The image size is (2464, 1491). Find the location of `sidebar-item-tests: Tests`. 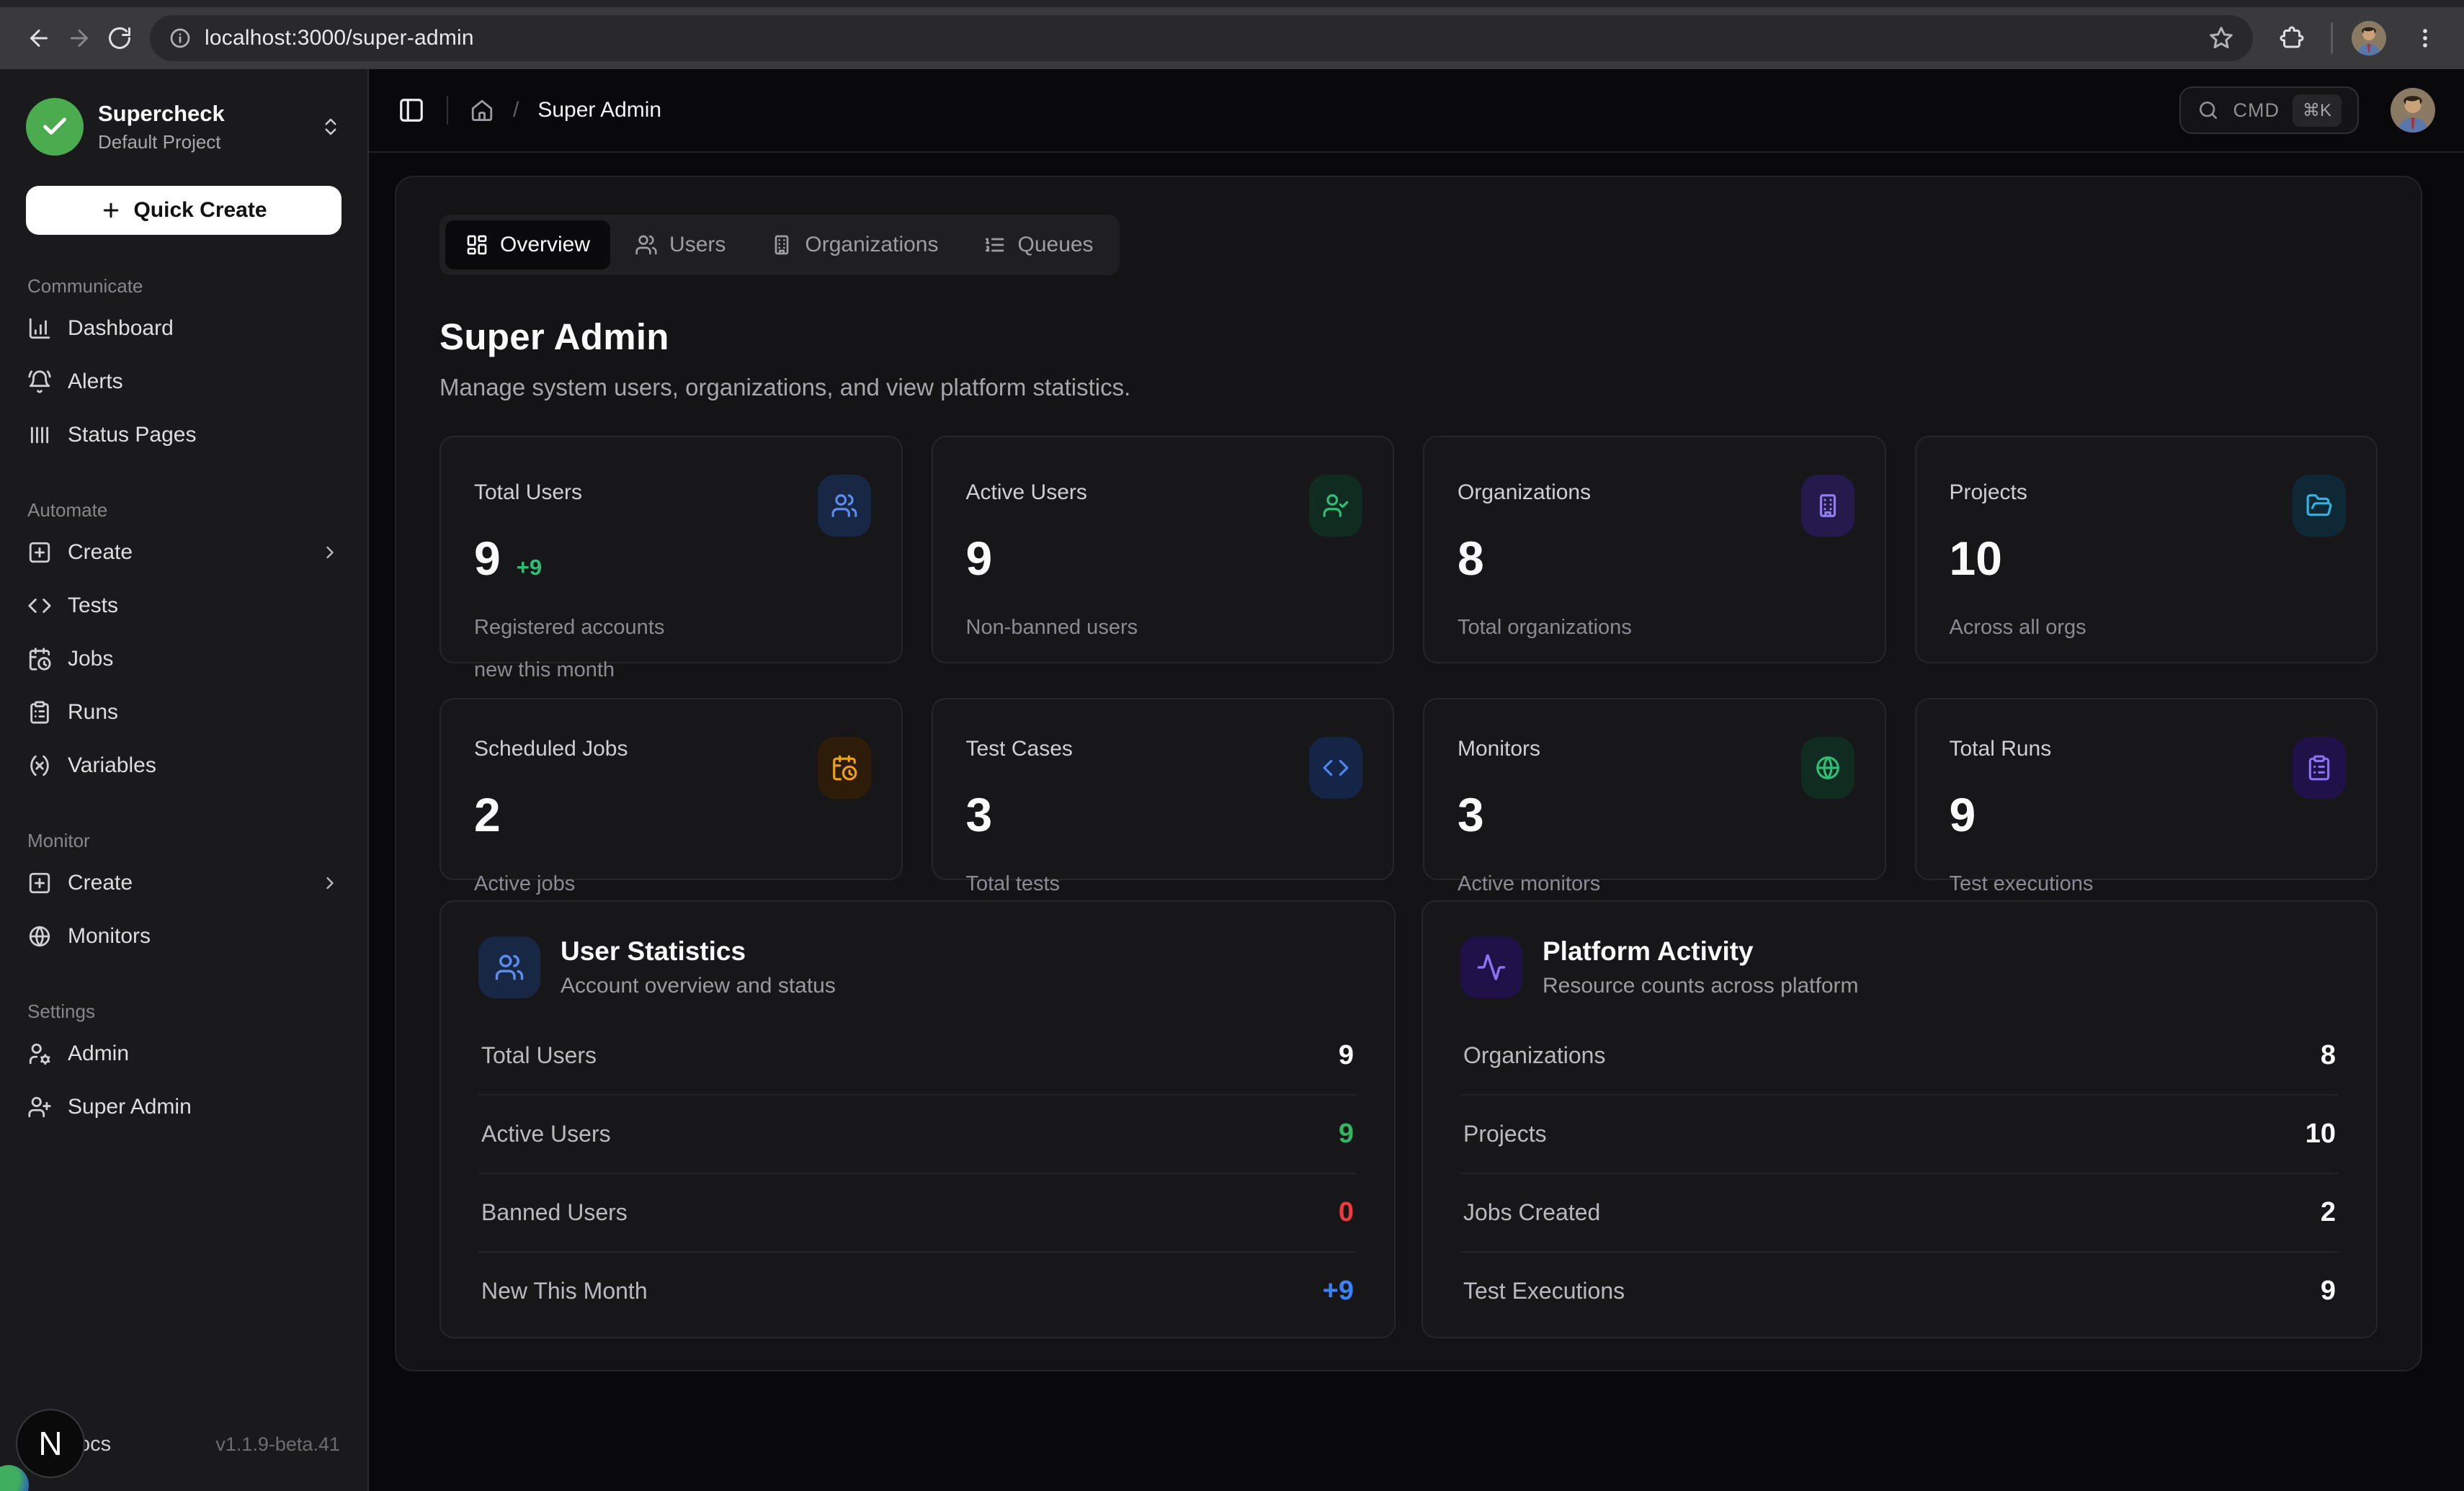

sidebar-item-tests: Tests is located at coordinates (183, 606).